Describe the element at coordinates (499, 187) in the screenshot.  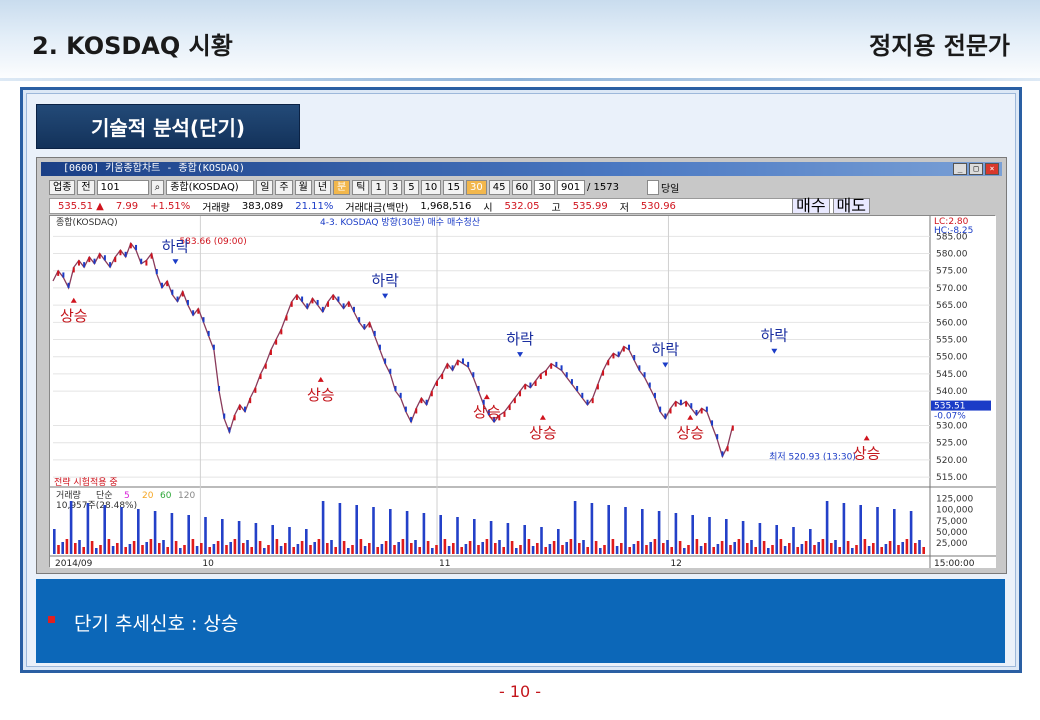
I see `interval-45: 45` at that location.